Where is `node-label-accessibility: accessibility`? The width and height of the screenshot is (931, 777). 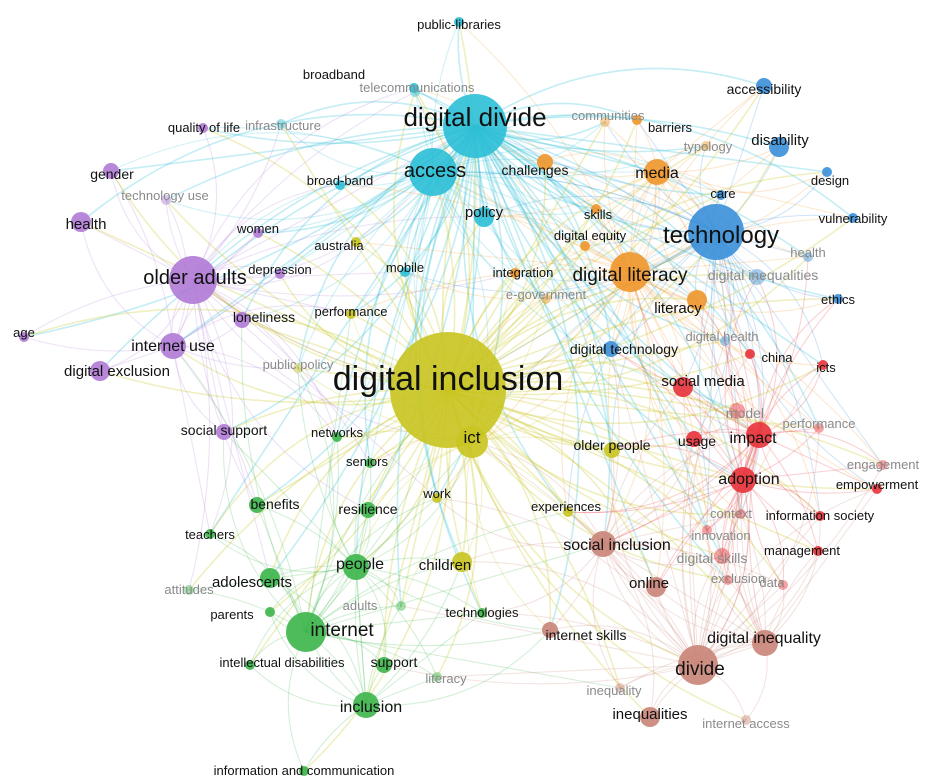
node-label-accessibility: accessibility is located at coordinates (764, 89).